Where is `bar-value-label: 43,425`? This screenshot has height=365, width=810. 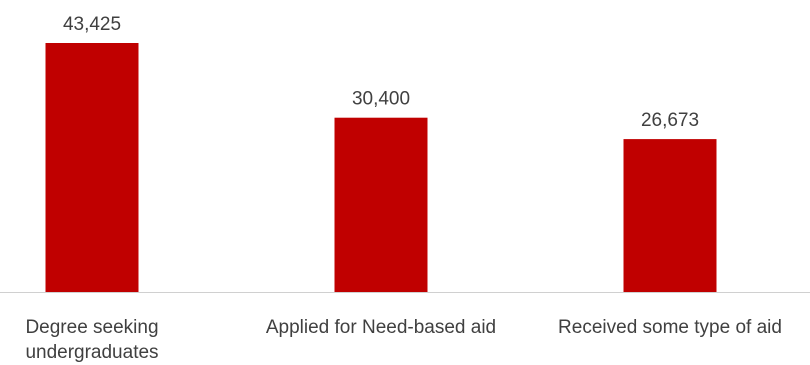 bar-value-label: 43,425 is located at coordinates (92, 24).